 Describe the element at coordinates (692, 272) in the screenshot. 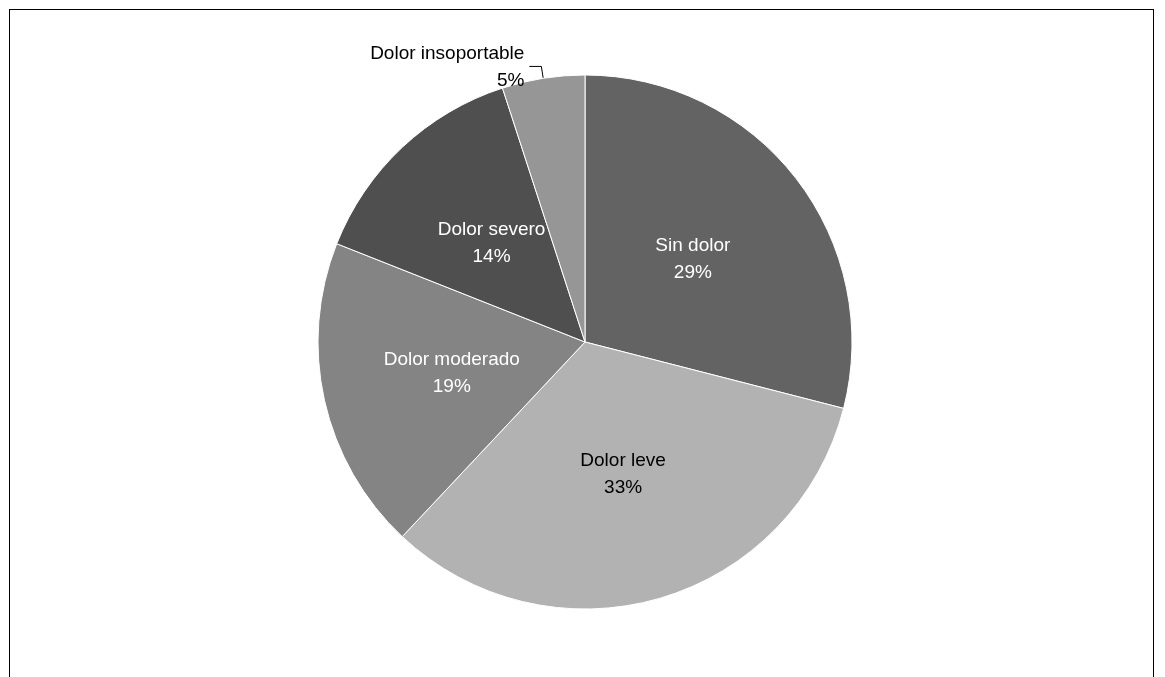

I see `data-label: 29%` at that location.